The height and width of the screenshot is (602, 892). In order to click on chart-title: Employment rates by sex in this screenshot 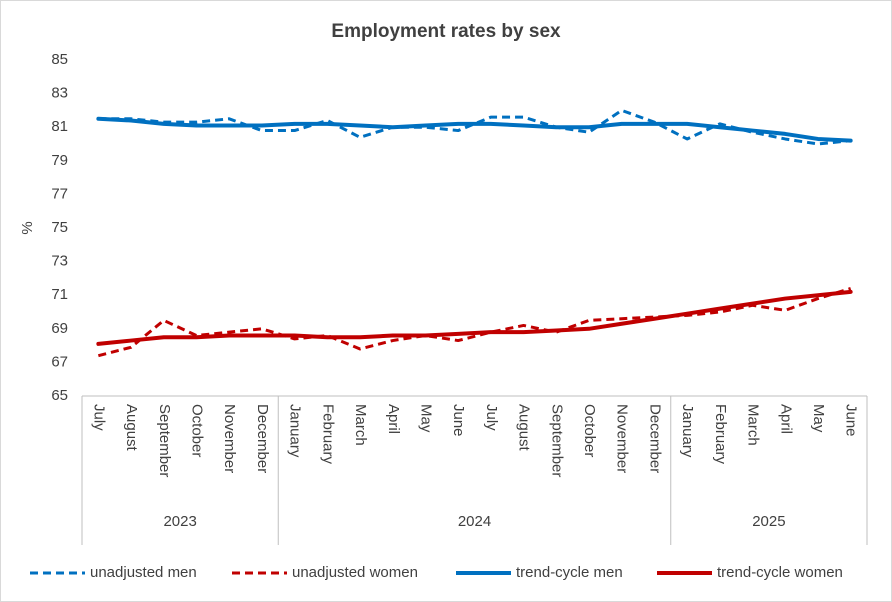, I will do `click(446, 31)`.